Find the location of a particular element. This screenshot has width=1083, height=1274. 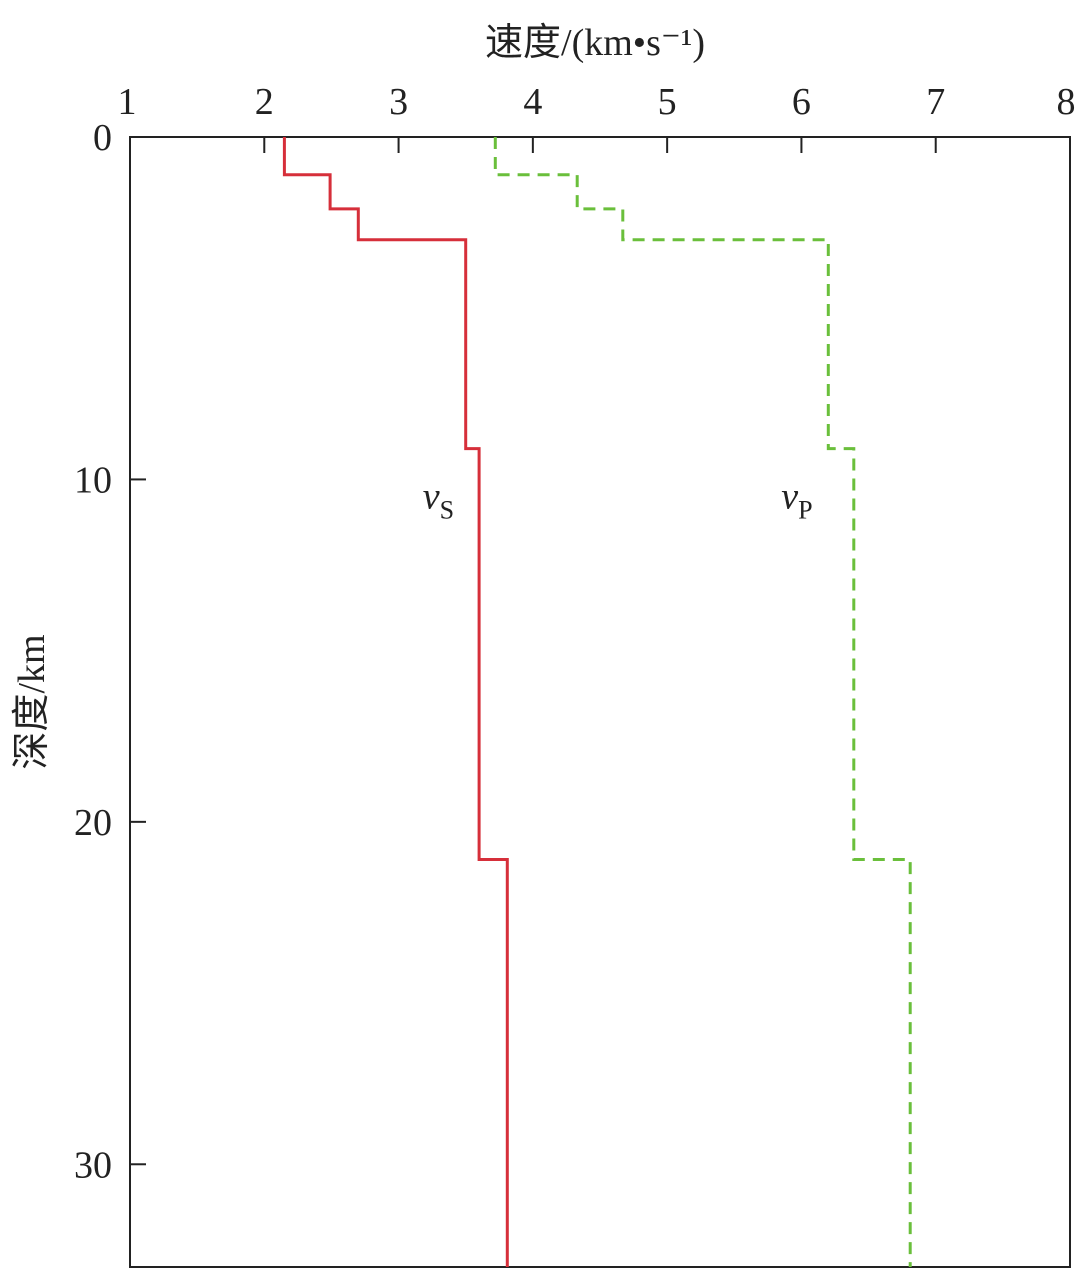

x-axis-ticks: 1 2 3 4 5 6 7 8 is located at coordinates (597, 117).